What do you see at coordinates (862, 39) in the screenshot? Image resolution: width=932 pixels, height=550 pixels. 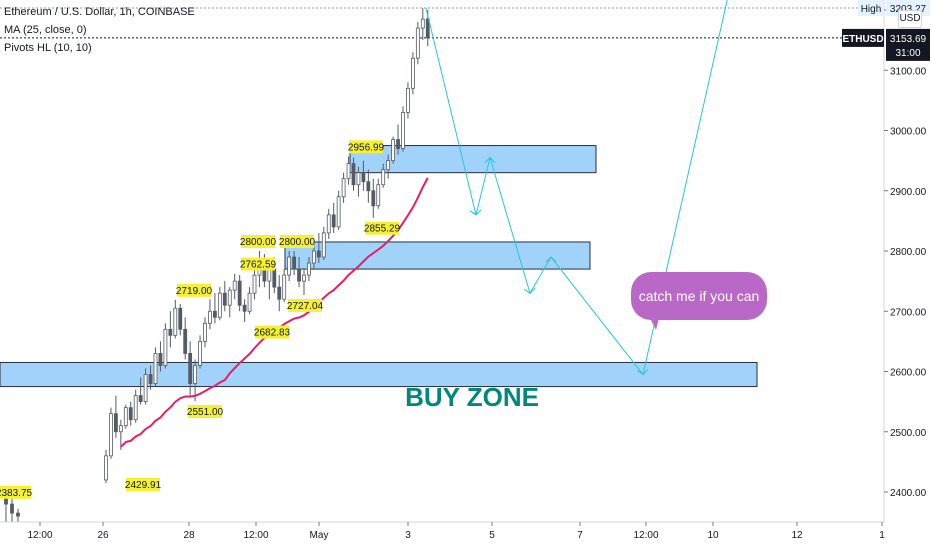 I see `ticker-label: ETHUSD` at bounding box center [862, 39].